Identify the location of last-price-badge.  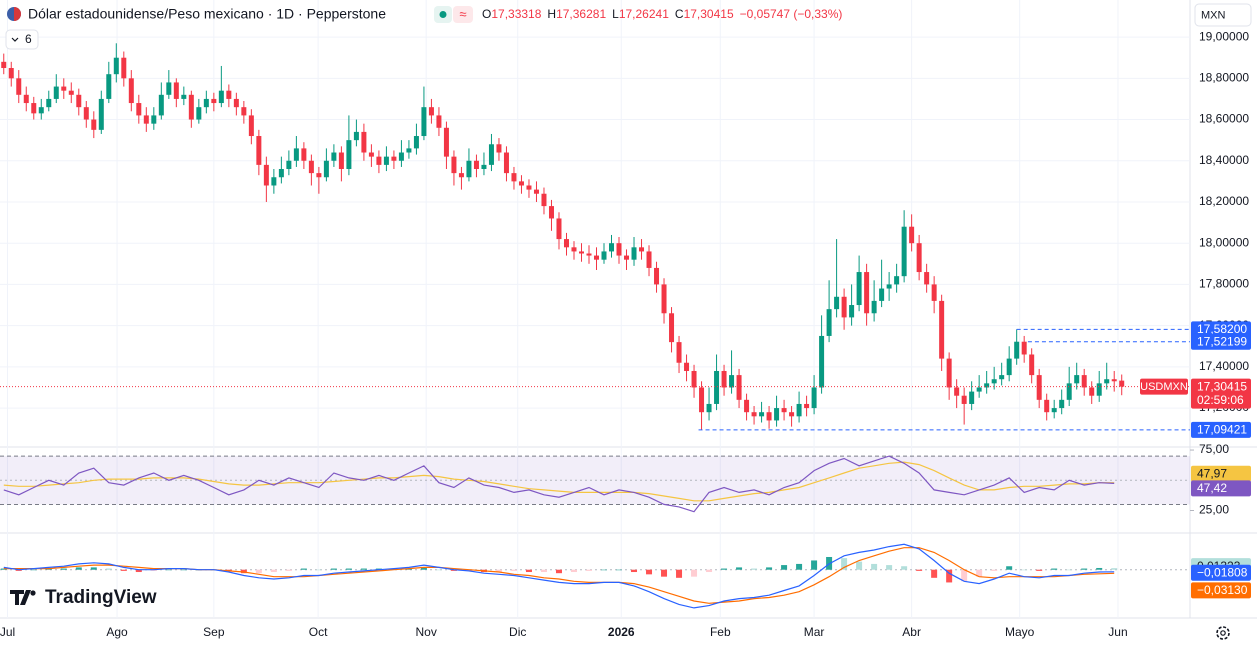
(1221, 393).